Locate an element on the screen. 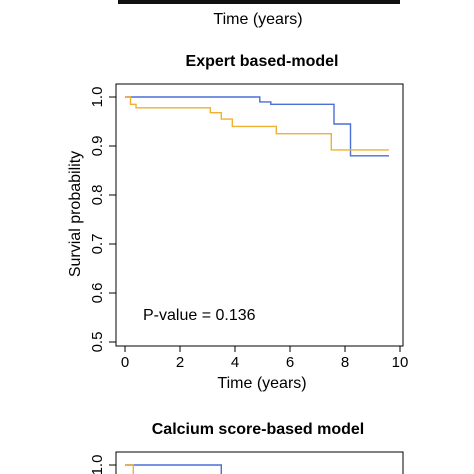  y-tick-label: 0.8 is located at coordinates (97, 195).